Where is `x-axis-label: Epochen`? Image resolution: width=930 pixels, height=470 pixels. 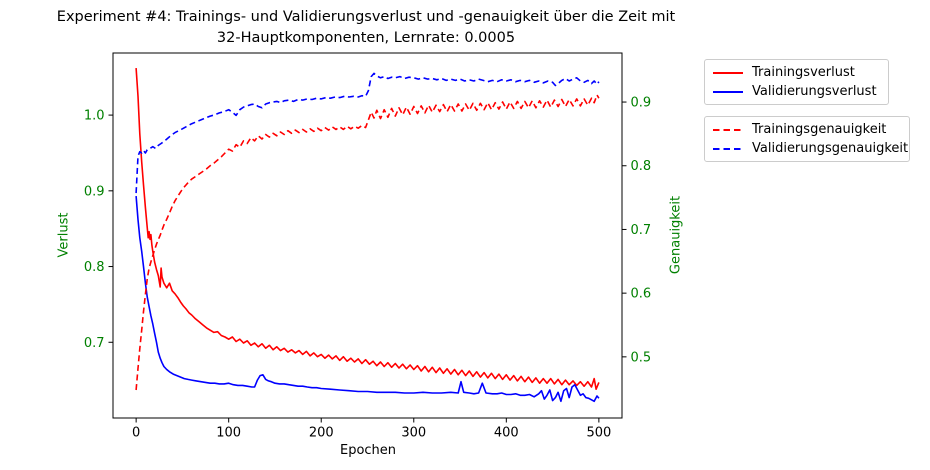 x-axis-label: Epochen is located at coordinates (368, 450).